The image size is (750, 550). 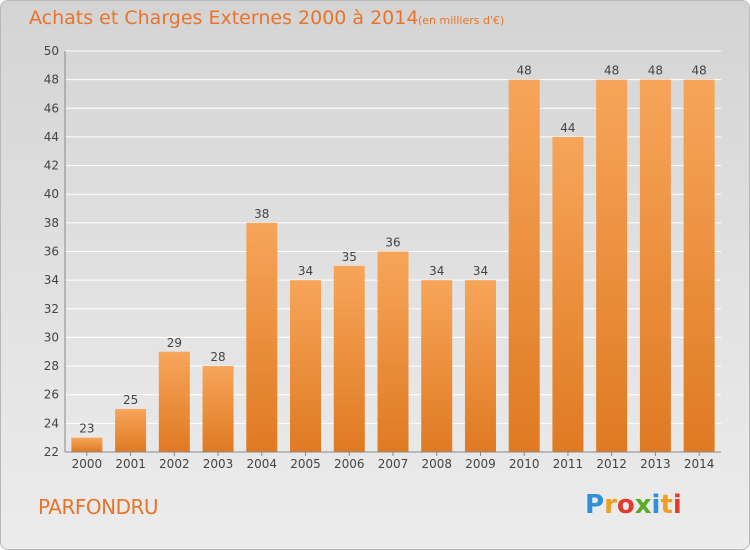 I want to click on data-label: 36, so click(x=392, y=243).